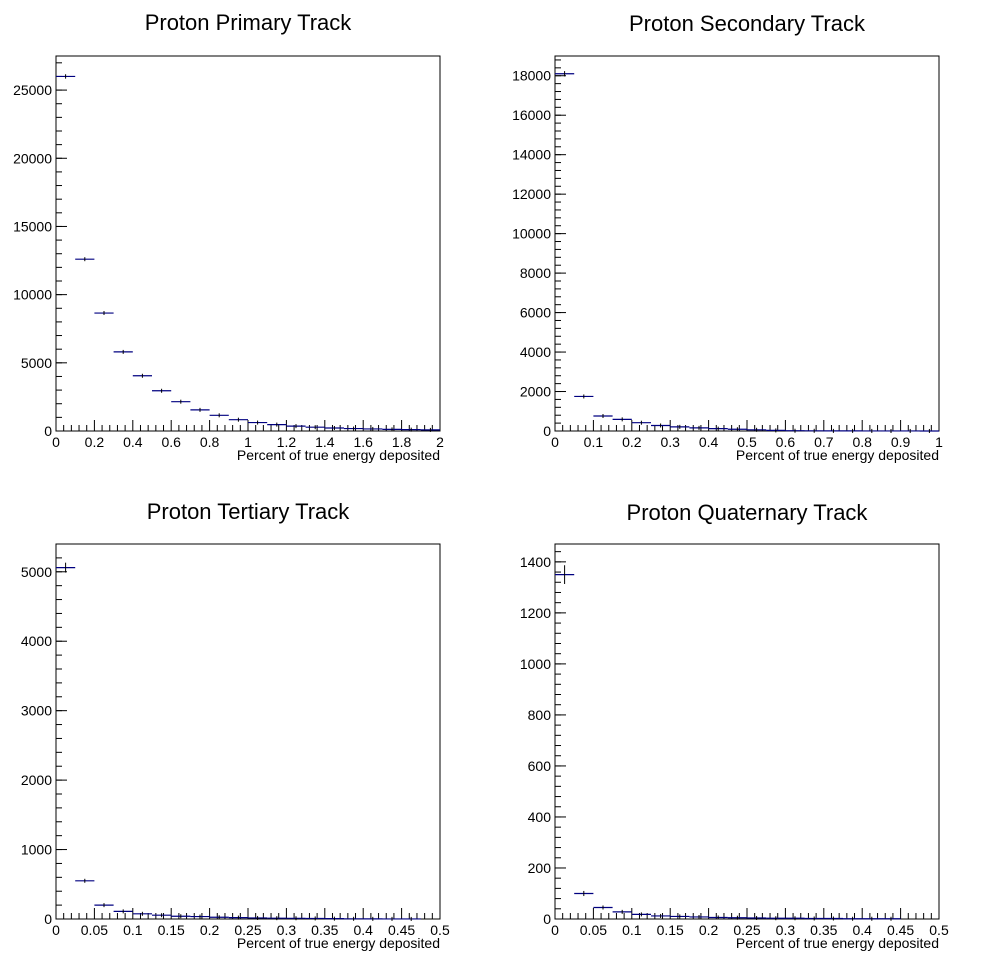 The width and height of the screenshot is (998, 976). Describe the element at coordinates (325, 442) in the screenshot. I see `x-tick-label: 1.4` at that location.